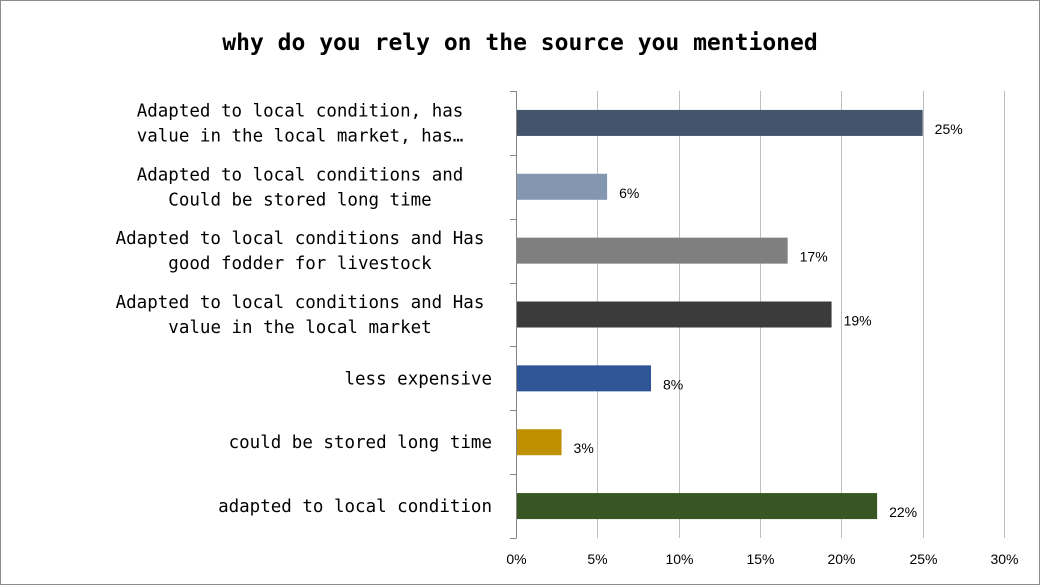 Image resolution: width=1040 pixels, height=585 pixels. I want to click on data-label: 17%, so click(814, 257).